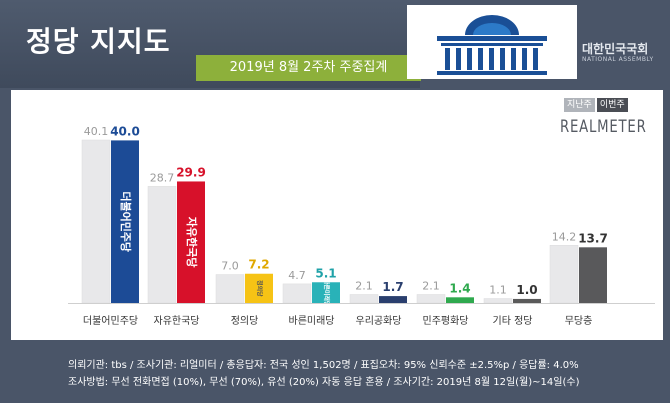 This screenshot has width=670, height=403. What do you see at coordinates (492, 45) in the screenshot?
I see `assembly-building-icon` at bounding box center [492, 45].